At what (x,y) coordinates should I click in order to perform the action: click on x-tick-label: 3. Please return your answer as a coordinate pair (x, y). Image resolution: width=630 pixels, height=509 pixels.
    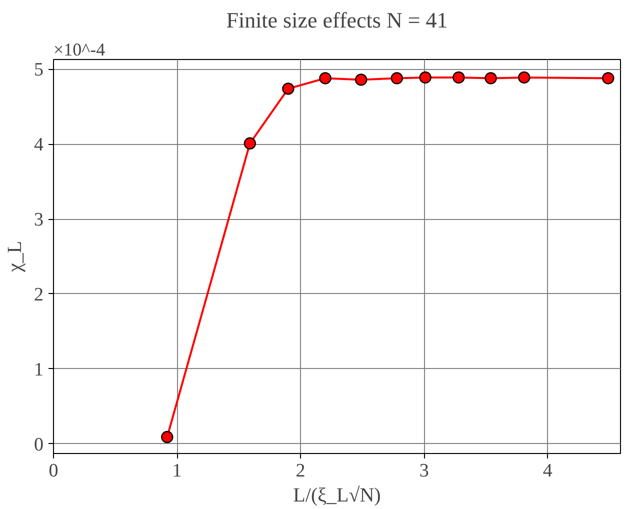
    Looking at the image, I should click on (424, 471).